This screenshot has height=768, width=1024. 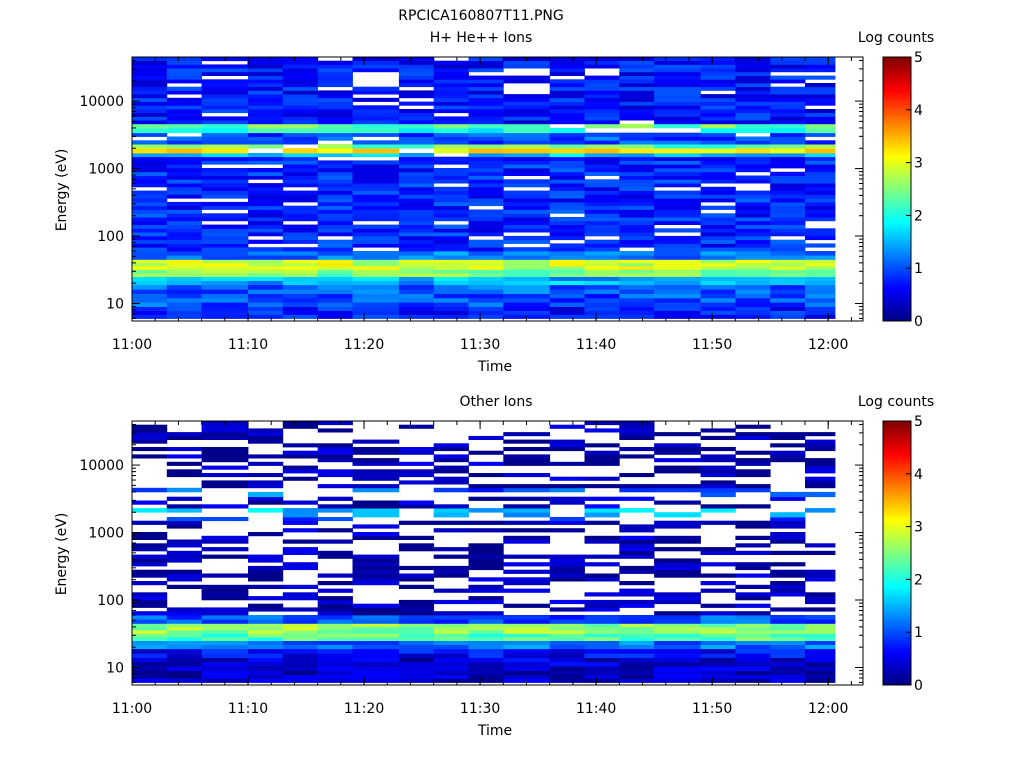 What do you see at coordinates (115, 304) in the screenshot?
I see `y-tick-label: 10` at bounding box center [115, 304].